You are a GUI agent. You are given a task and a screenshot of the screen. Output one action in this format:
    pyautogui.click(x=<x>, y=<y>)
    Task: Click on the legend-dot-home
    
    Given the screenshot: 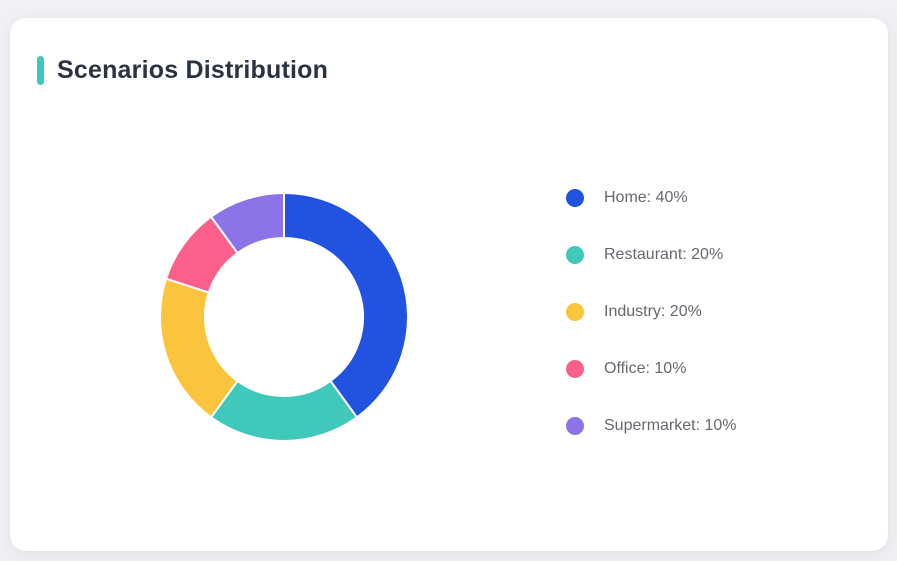 What is the action you would take?
    pyautogui.click(x=575, y=198)
    